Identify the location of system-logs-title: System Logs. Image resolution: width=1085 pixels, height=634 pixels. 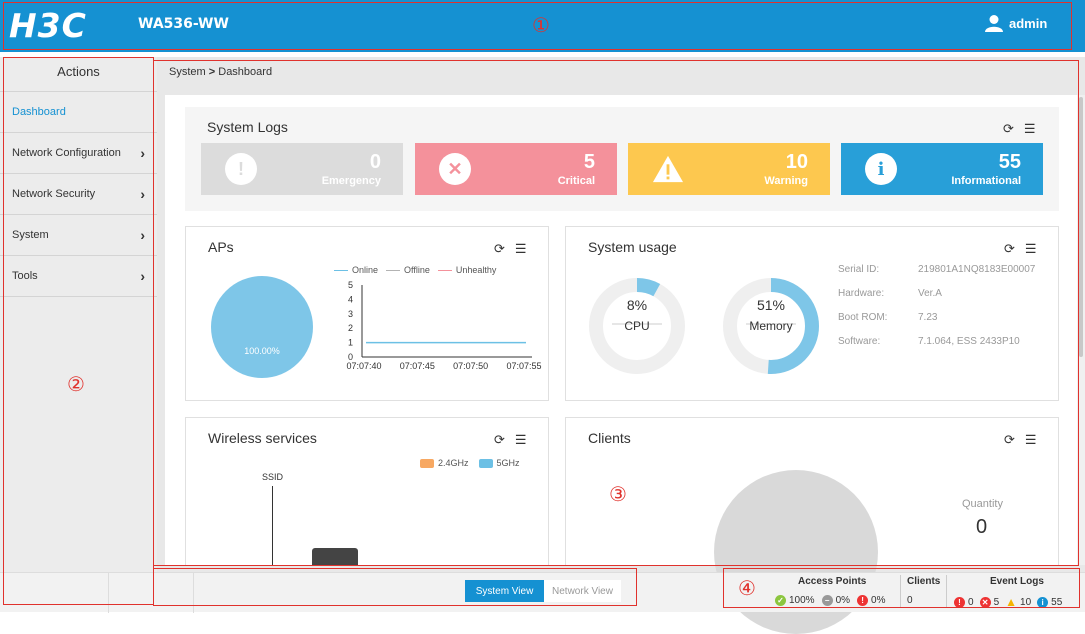
(247, 127).